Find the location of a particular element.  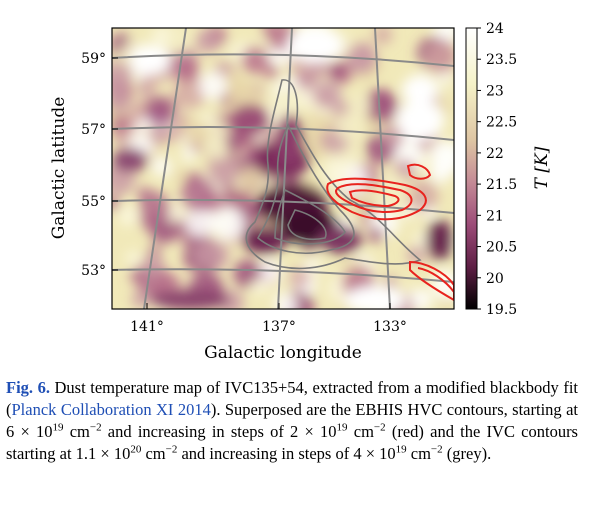

x-tick-marks is located at coordinates (268, 306).